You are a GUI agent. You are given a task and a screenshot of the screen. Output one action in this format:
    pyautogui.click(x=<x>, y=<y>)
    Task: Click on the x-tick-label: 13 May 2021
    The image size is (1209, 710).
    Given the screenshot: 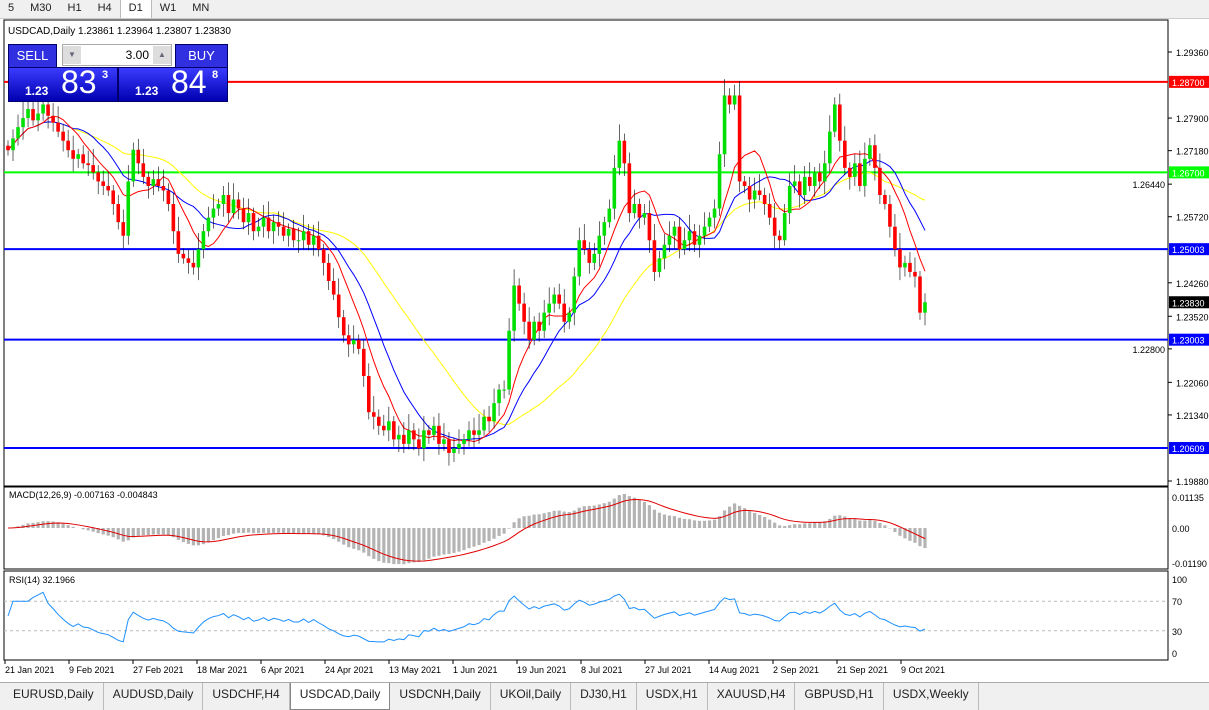 What is the action you would take?
    pyautogui.click(x=415, y=670)
    